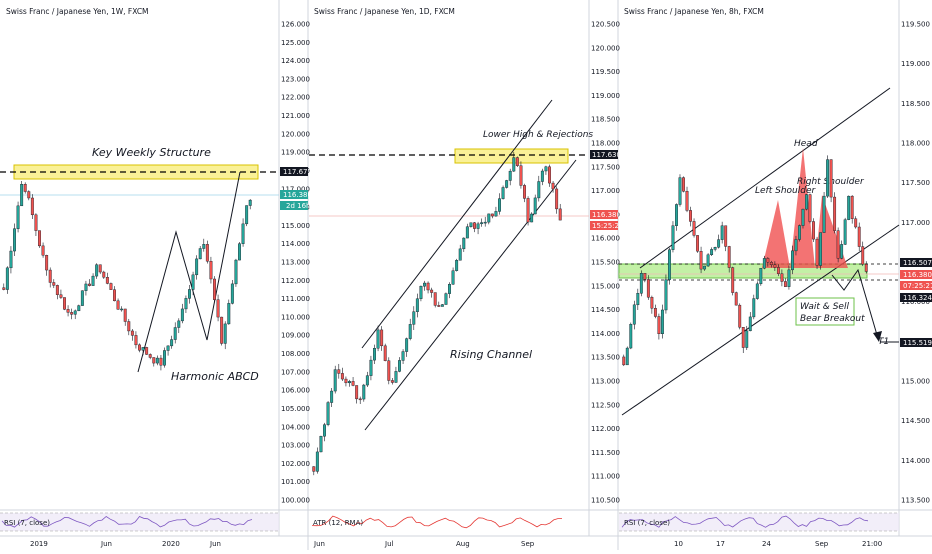  What do you see at coordinates (647, 523) in the screenshot?
I see `indicator-label-8h: RSI (7, close)` at bounding box center [647, 523].